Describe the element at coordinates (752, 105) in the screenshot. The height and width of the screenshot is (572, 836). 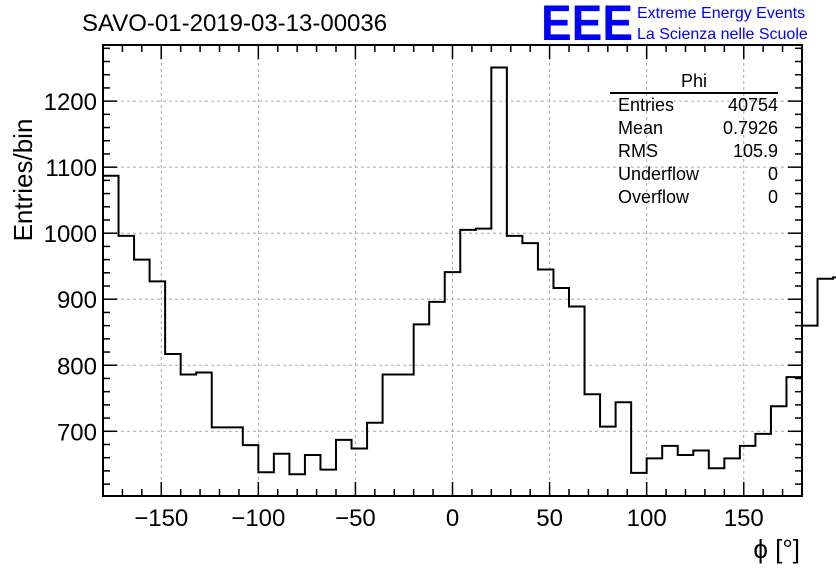
I see `stats-value: 40754` at that location.